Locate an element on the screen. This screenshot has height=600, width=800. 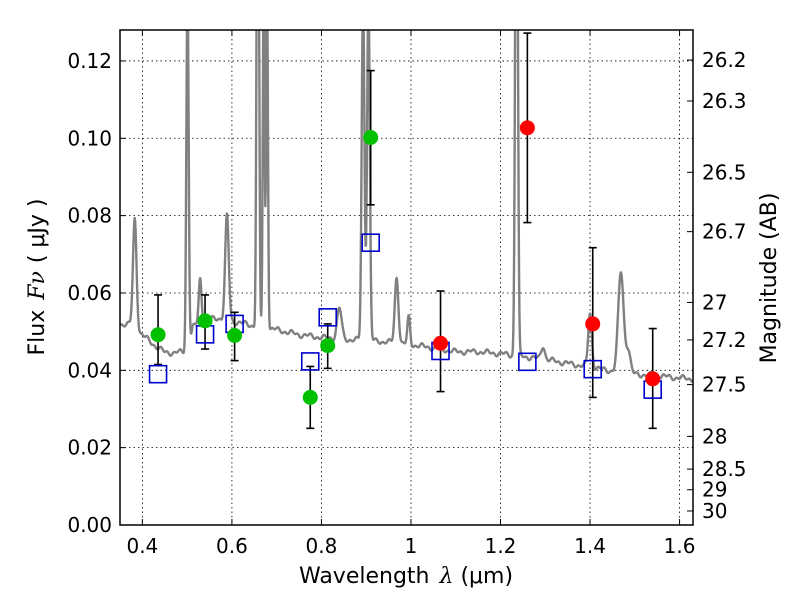
x-tick-label: 0.8 is located at coordinates (322, 546).